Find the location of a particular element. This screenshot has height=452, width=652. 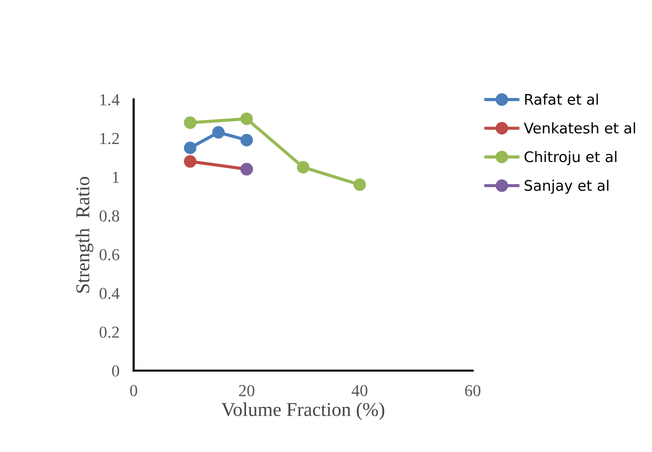

y-tick-label: 1.2 is located at coordinates (109, 138).